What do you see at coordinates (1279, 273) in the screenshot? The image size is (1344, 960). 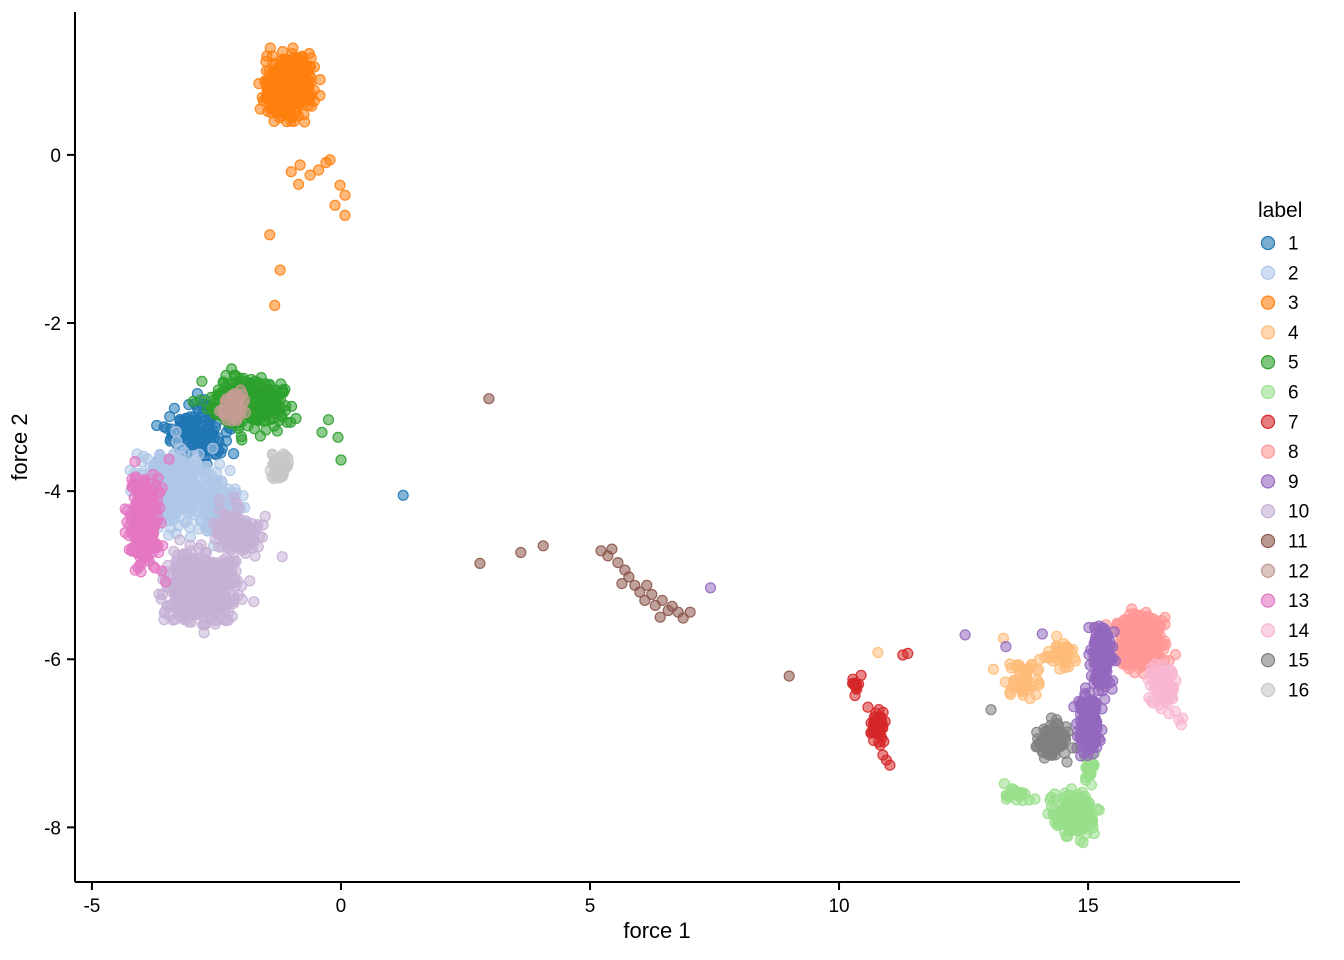 I see `legend-item-2: 2` at bounding box center [1279, 273].